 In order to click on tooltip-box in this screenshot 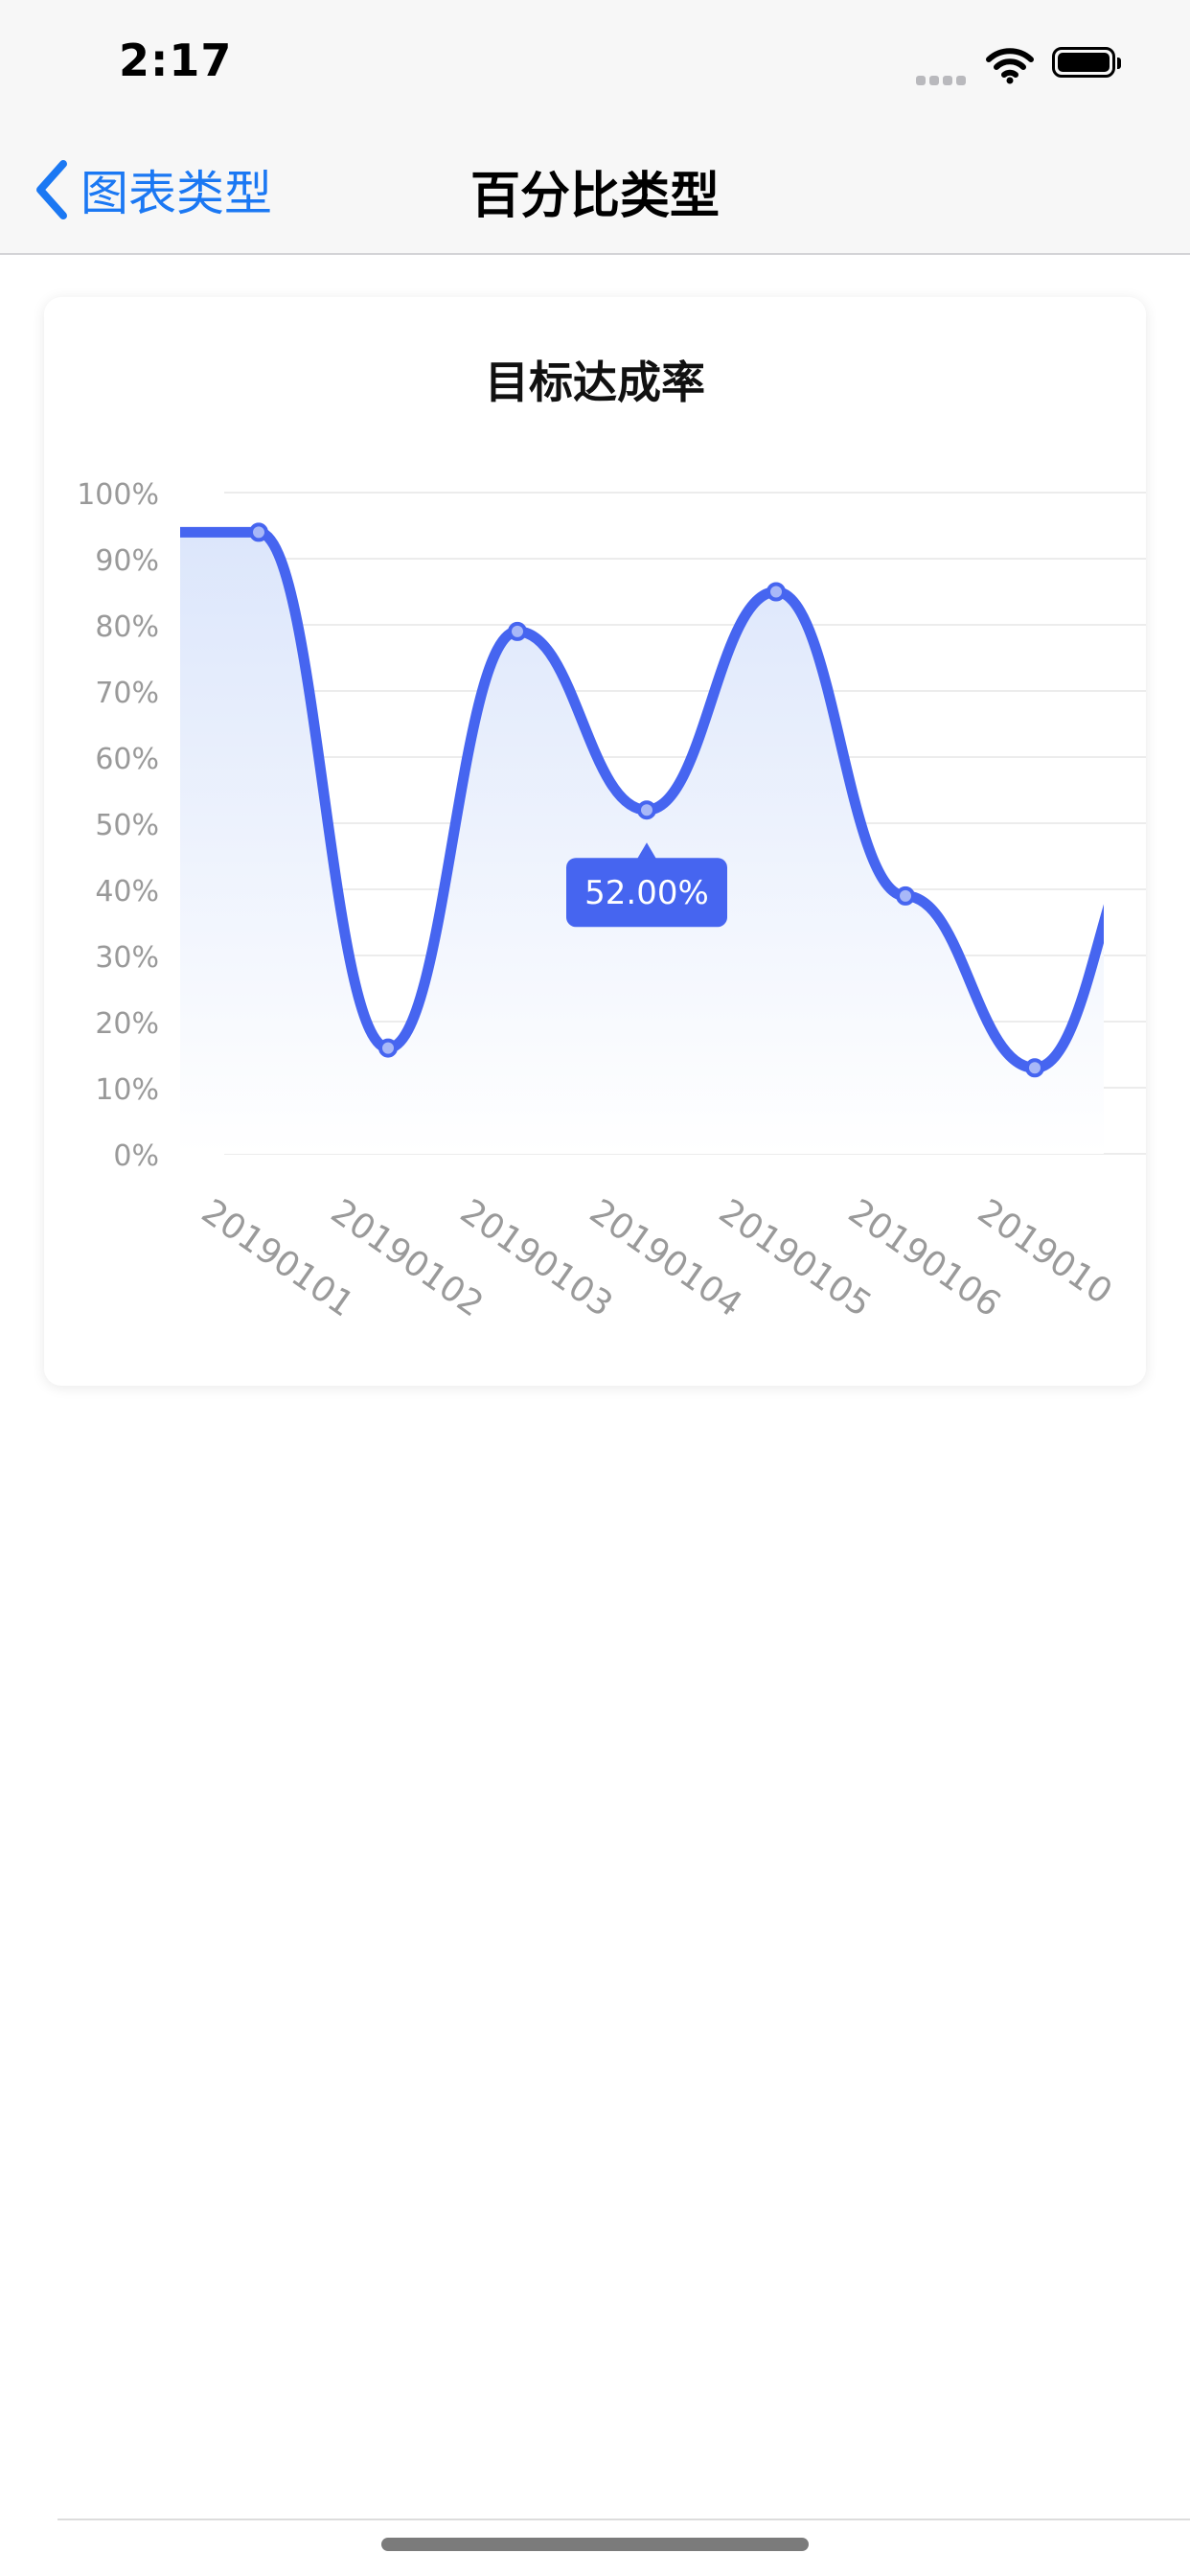, I will do `click(647, 893)`.